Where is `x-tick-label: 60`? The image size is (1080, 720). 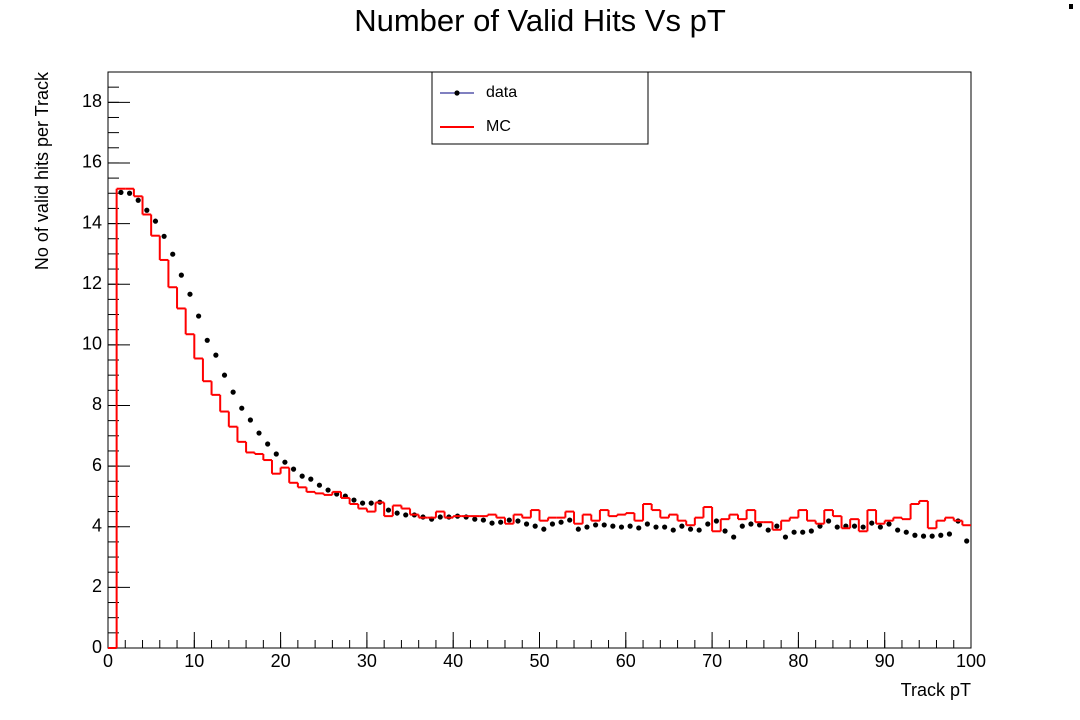
x-tick-label: 60 is located at coordinates (626, 661).